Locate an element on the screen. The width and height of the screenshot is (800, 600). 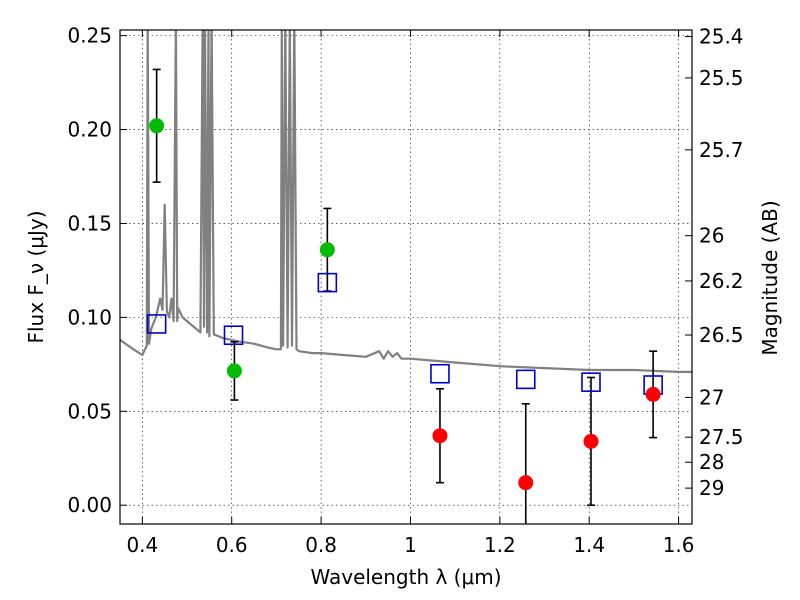
x-tick-label: 1.4 is located at coordinates (589, 545).